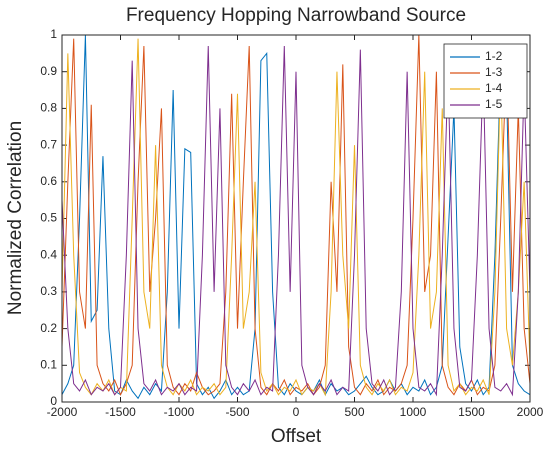 The height and width of the screenshot is (450, 550). Describe the element at coordinates (494, 56) in the screenshot. I see `legend-label: 1-2` at that location.